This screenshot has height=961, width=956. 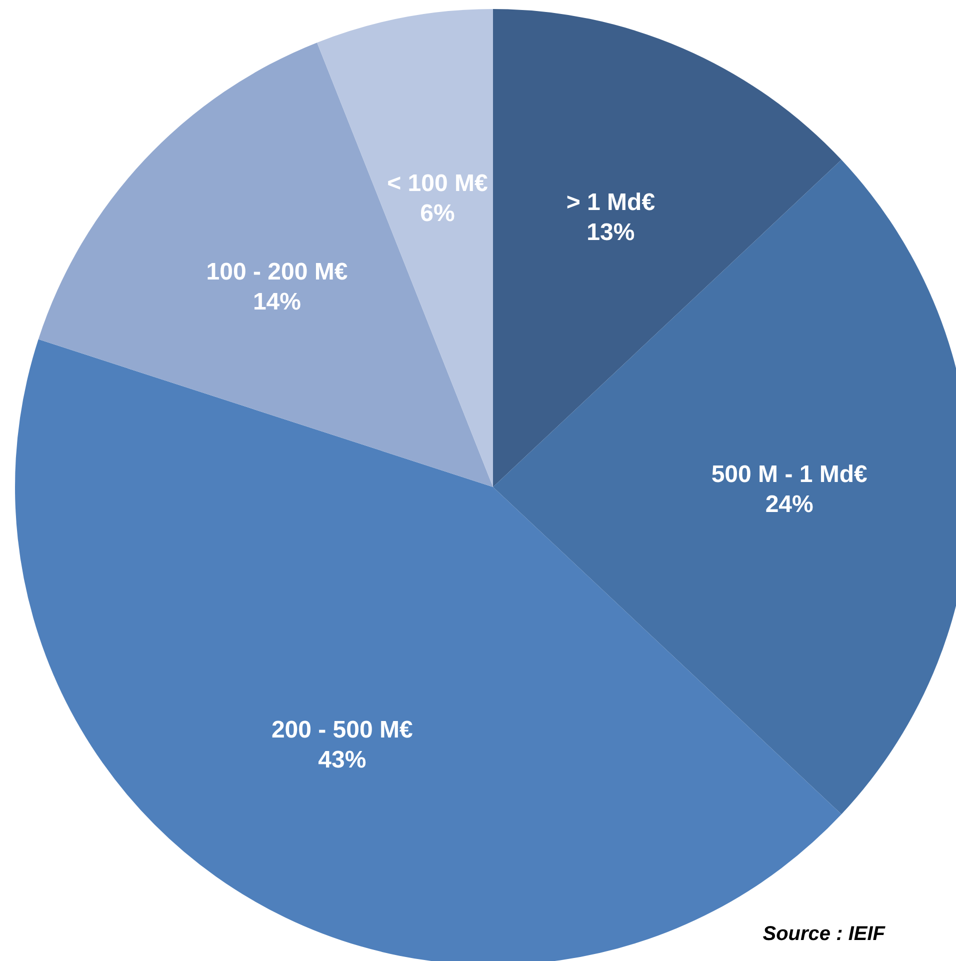 What do you see at coordinates (789, 474) in the screenshot?
I see `slice-label: 500 M - 1 Md€` at bounding box center [789, 474].